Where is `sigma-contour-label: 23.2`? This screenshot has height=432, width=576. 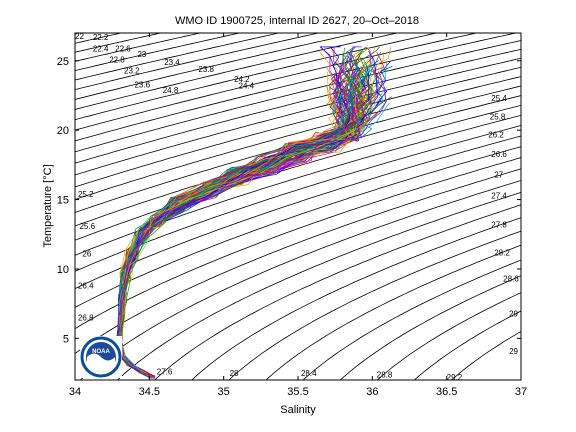
sigma-contour-label: 23.2 is located at coordinates (132, 70).